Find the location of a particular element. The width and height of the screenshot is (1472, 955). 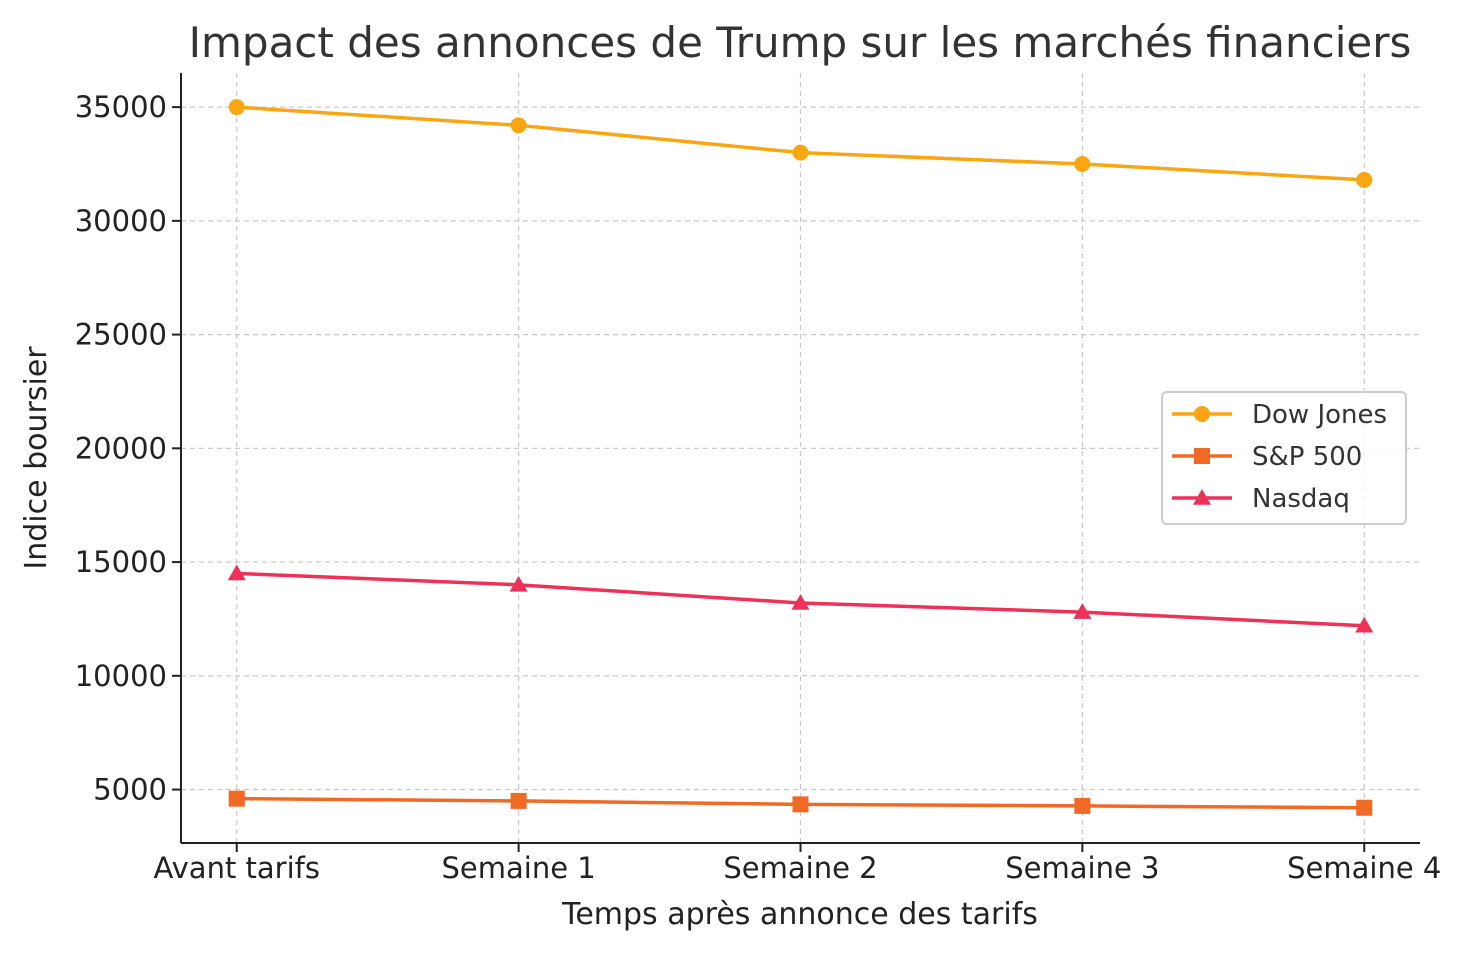

x-tick-label: Semaine 1 is located at coordinates (519, 868).